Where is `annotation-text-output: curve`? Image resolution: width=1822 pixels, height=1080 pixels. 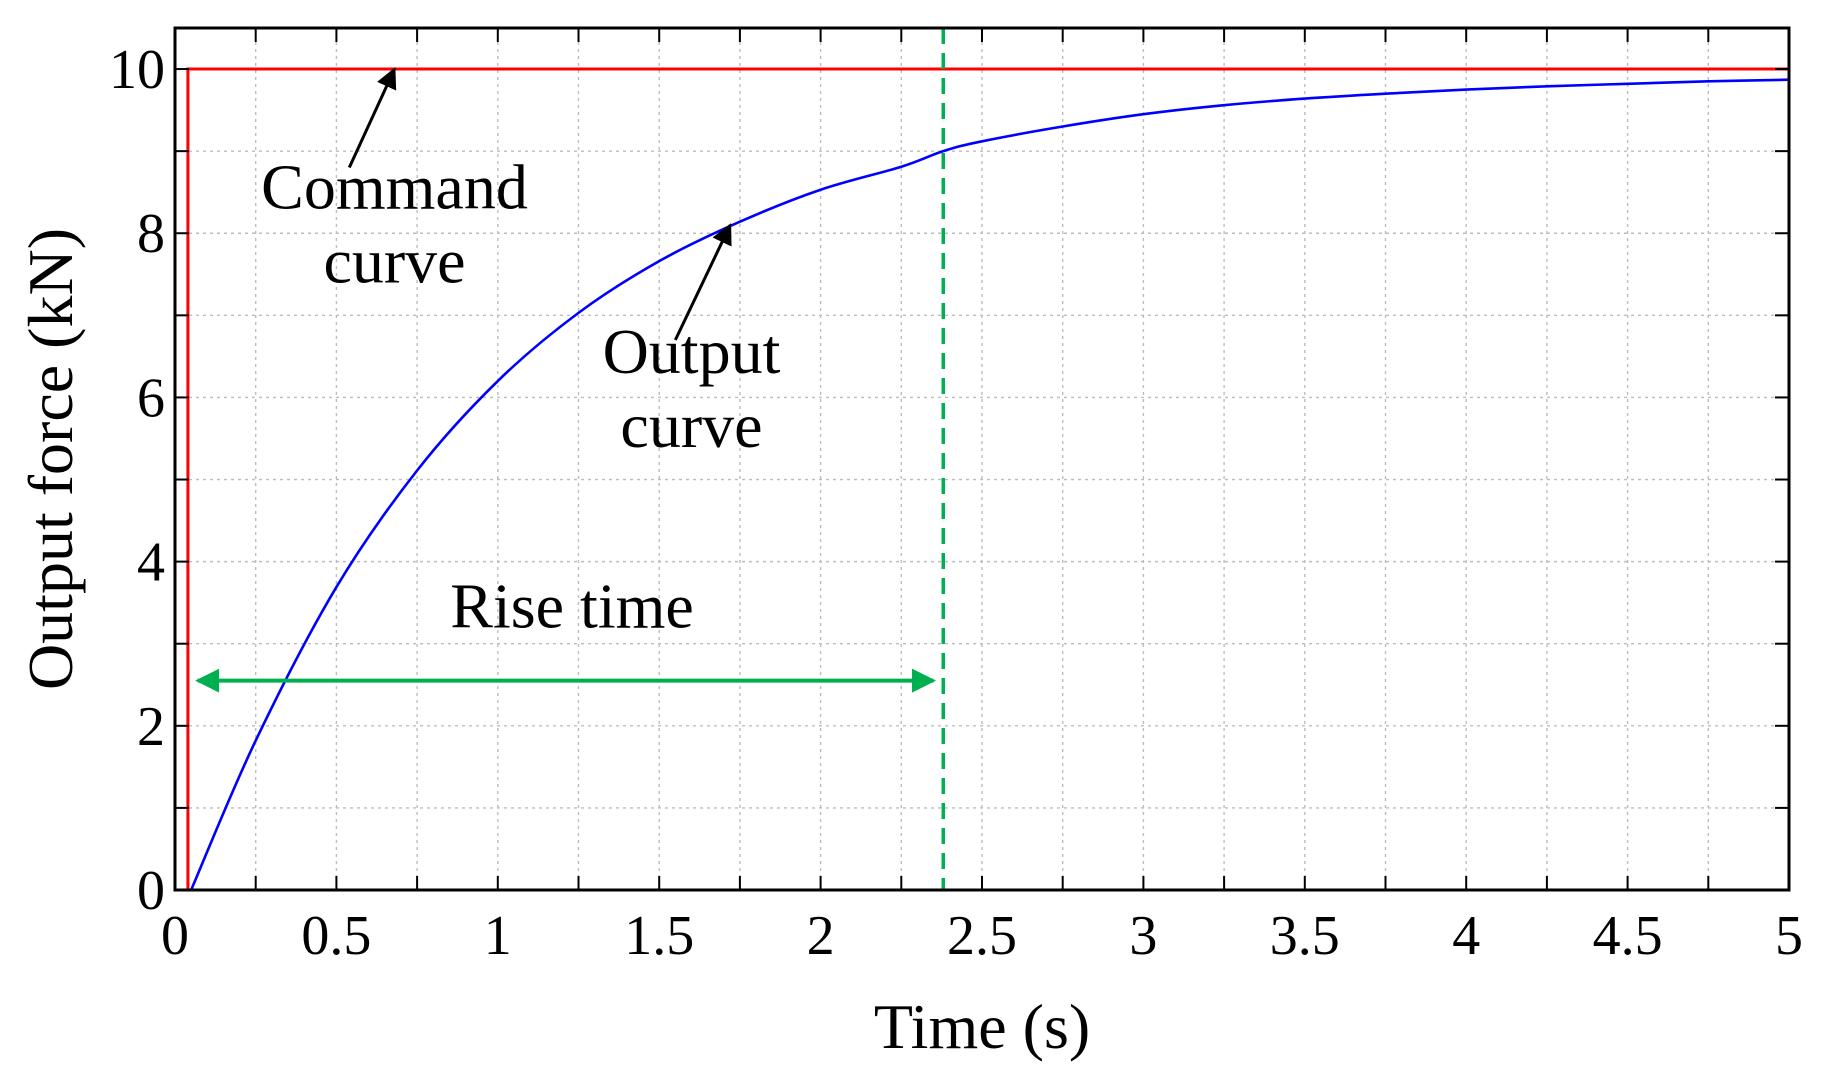
annotation-text-output: curve is located at coordinates (691, 425).